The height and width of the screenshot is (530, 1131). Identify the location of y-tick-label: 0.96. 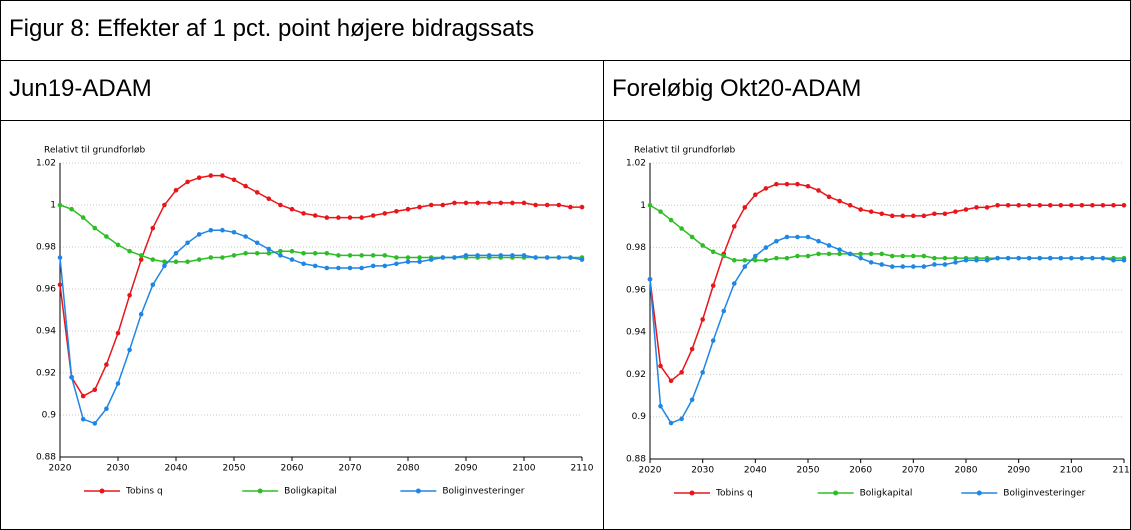
(636, 290).